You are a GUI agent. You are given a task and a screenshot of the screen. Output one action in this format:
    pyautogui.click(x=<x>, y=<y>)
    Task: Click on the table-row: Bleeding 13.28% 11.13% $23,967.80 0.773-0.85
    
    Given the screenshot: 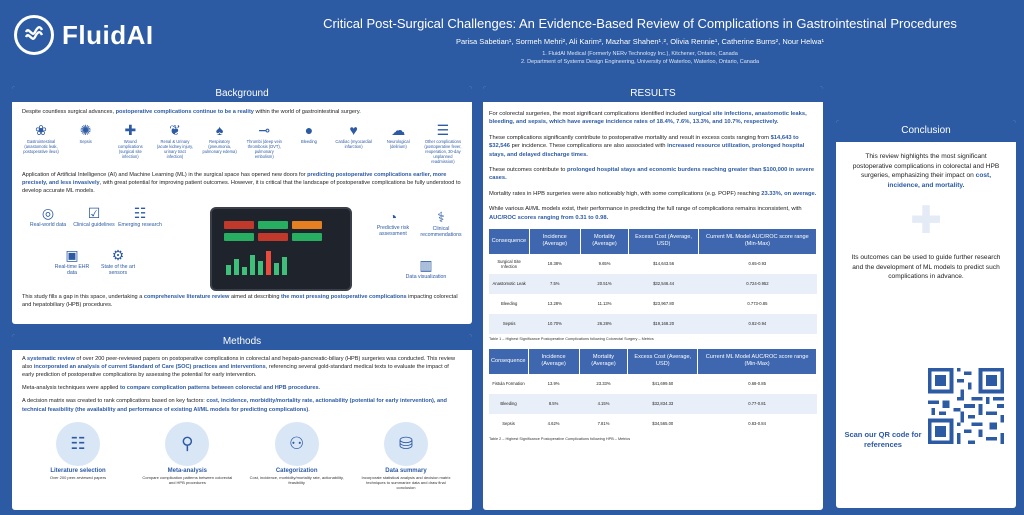 What is the action you would take?
    pyautogui.click(x=653, y=304)
    